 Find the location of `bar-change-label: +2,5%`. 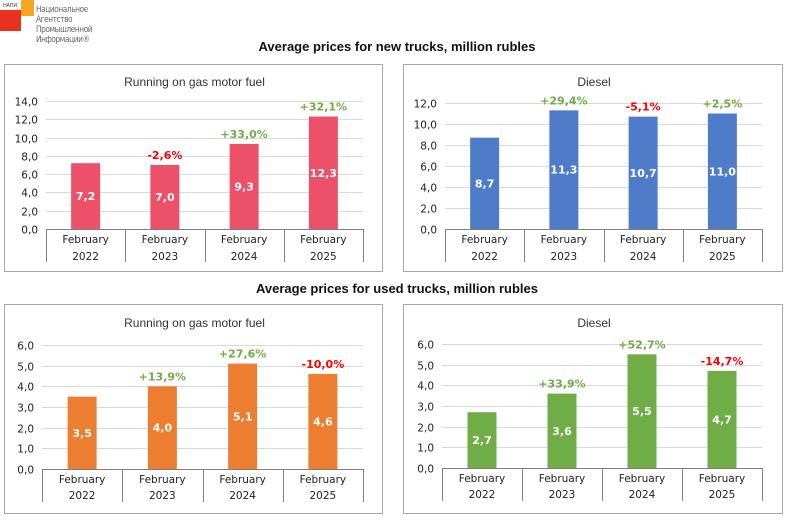

bar-change-label: +2,5% is located at coordinates (723, 104).